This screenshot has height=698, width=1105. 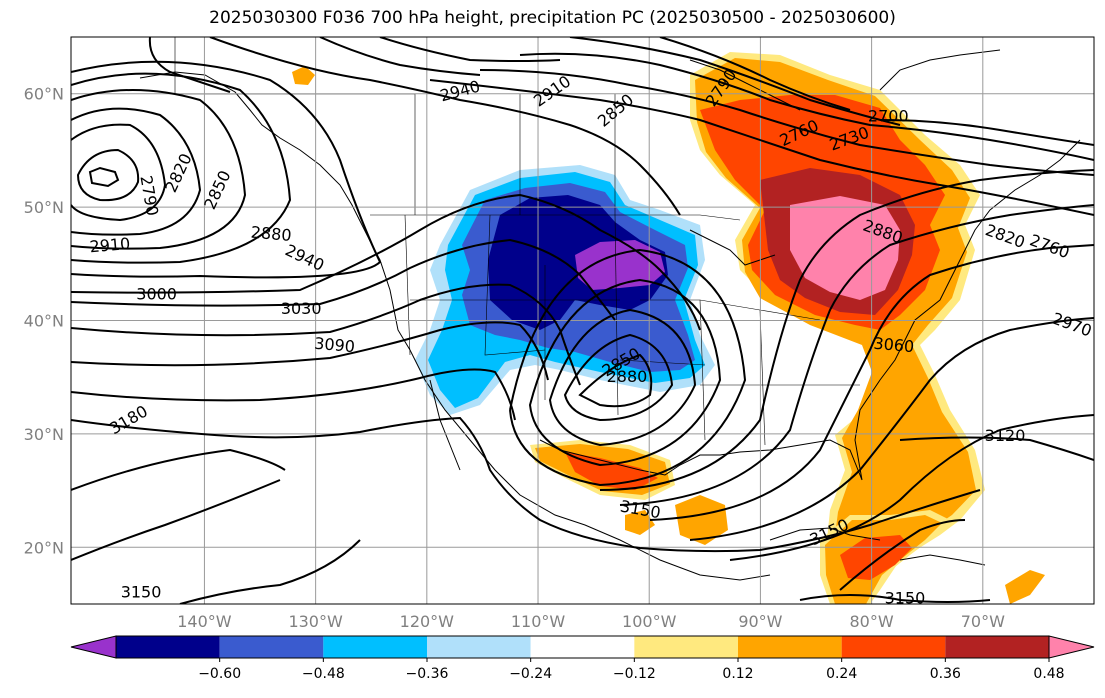 I want to click on contour-label: 3090, so click(x=334, y=345).